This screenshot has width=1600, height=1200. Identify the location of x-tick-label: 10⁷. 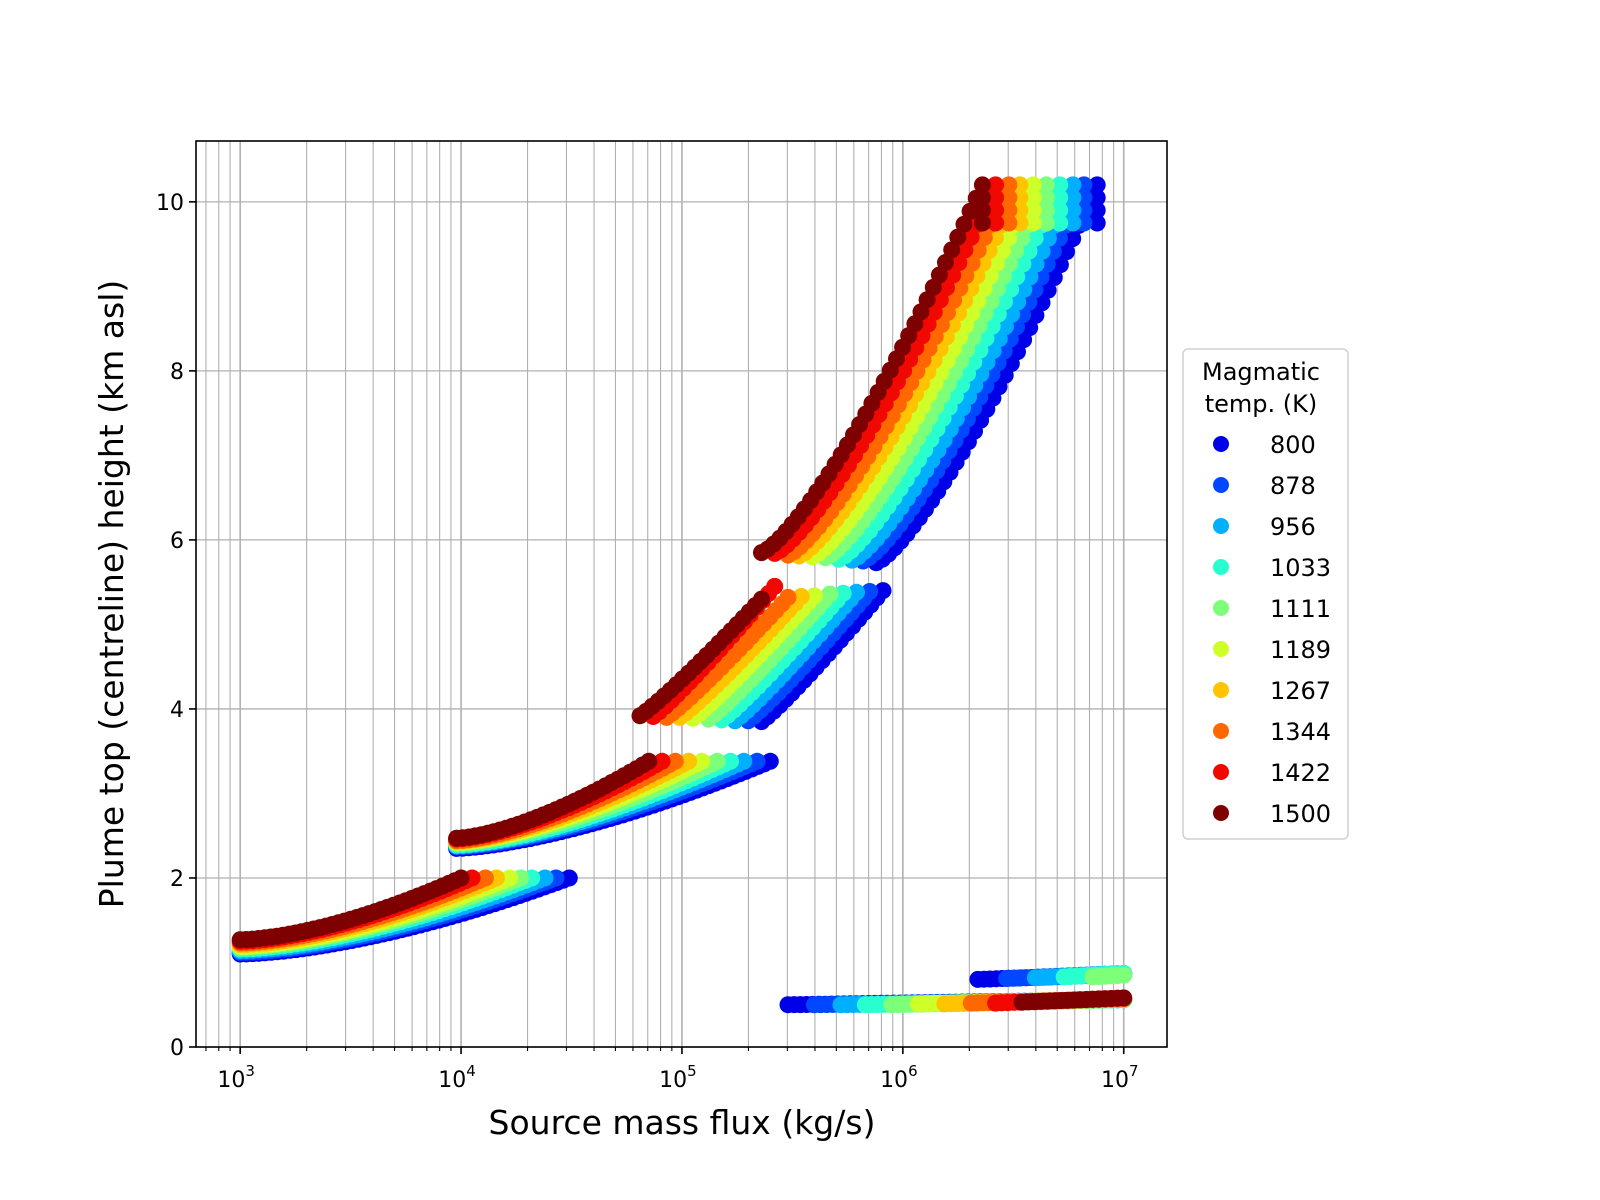
(1120, 1077).